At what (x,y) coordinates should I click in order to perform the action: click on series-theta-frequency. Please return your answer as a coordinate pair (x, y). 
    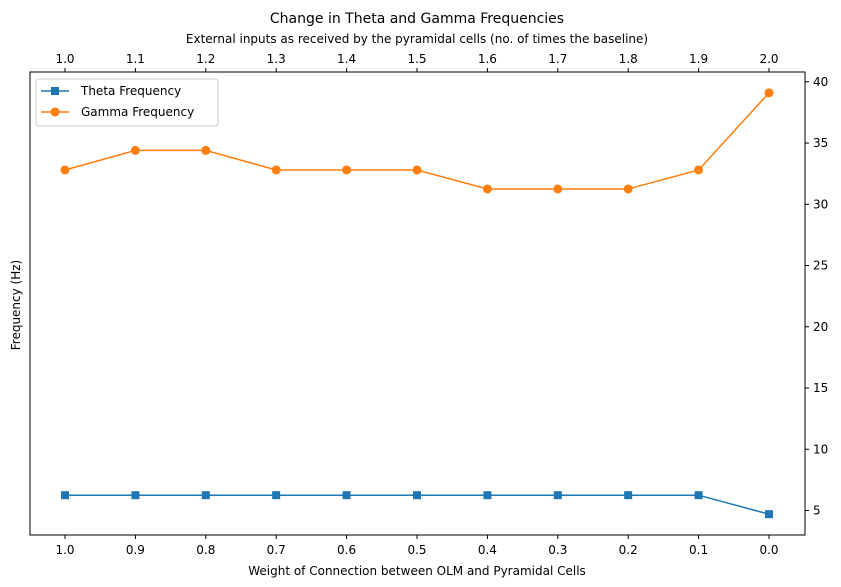
    Looking at the image, I should click on (417, 505).